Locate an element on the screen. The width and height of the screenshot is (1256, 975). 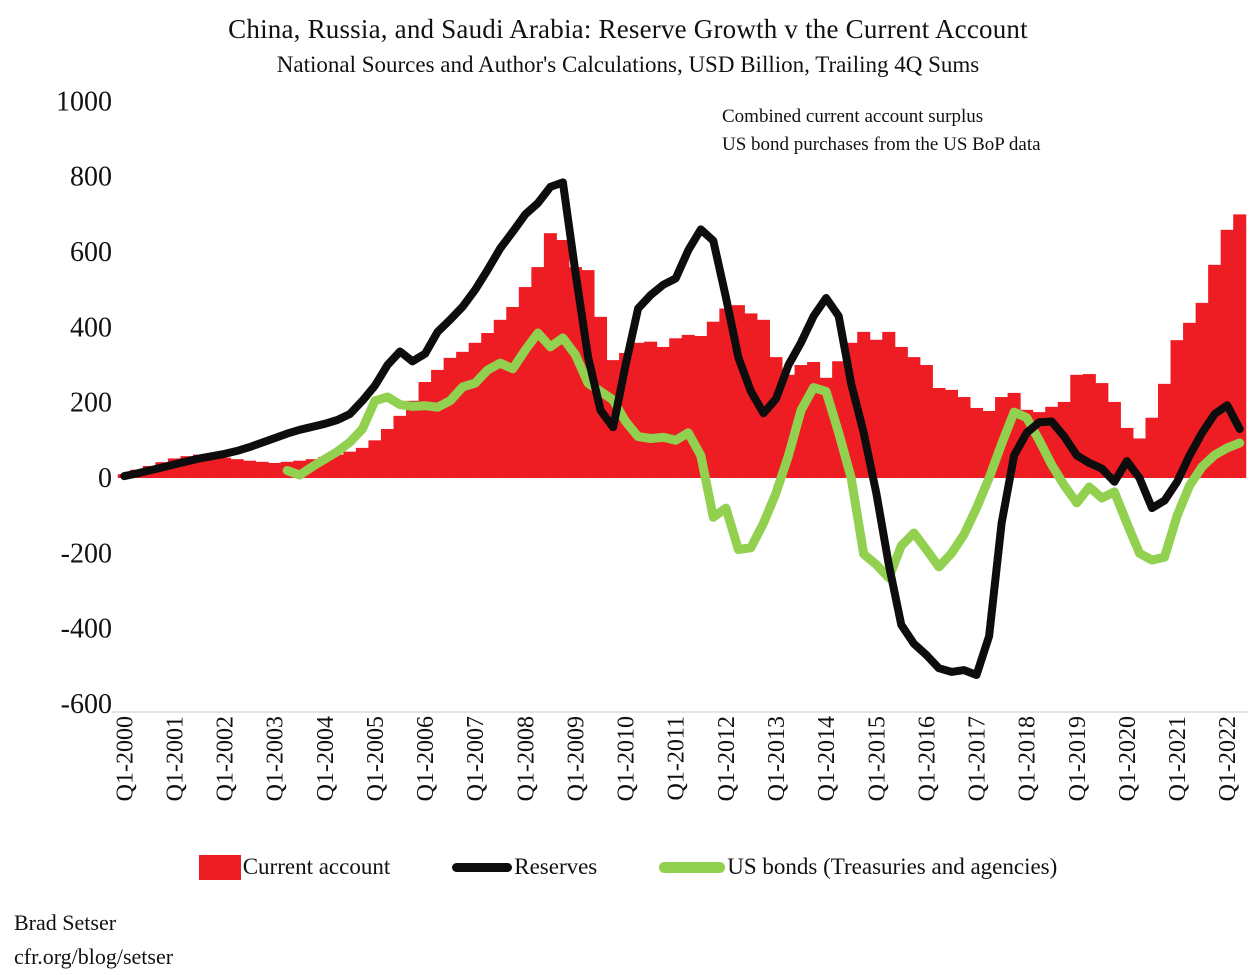
svg-text: Q1-2006 is located at coordinates (426, 758).